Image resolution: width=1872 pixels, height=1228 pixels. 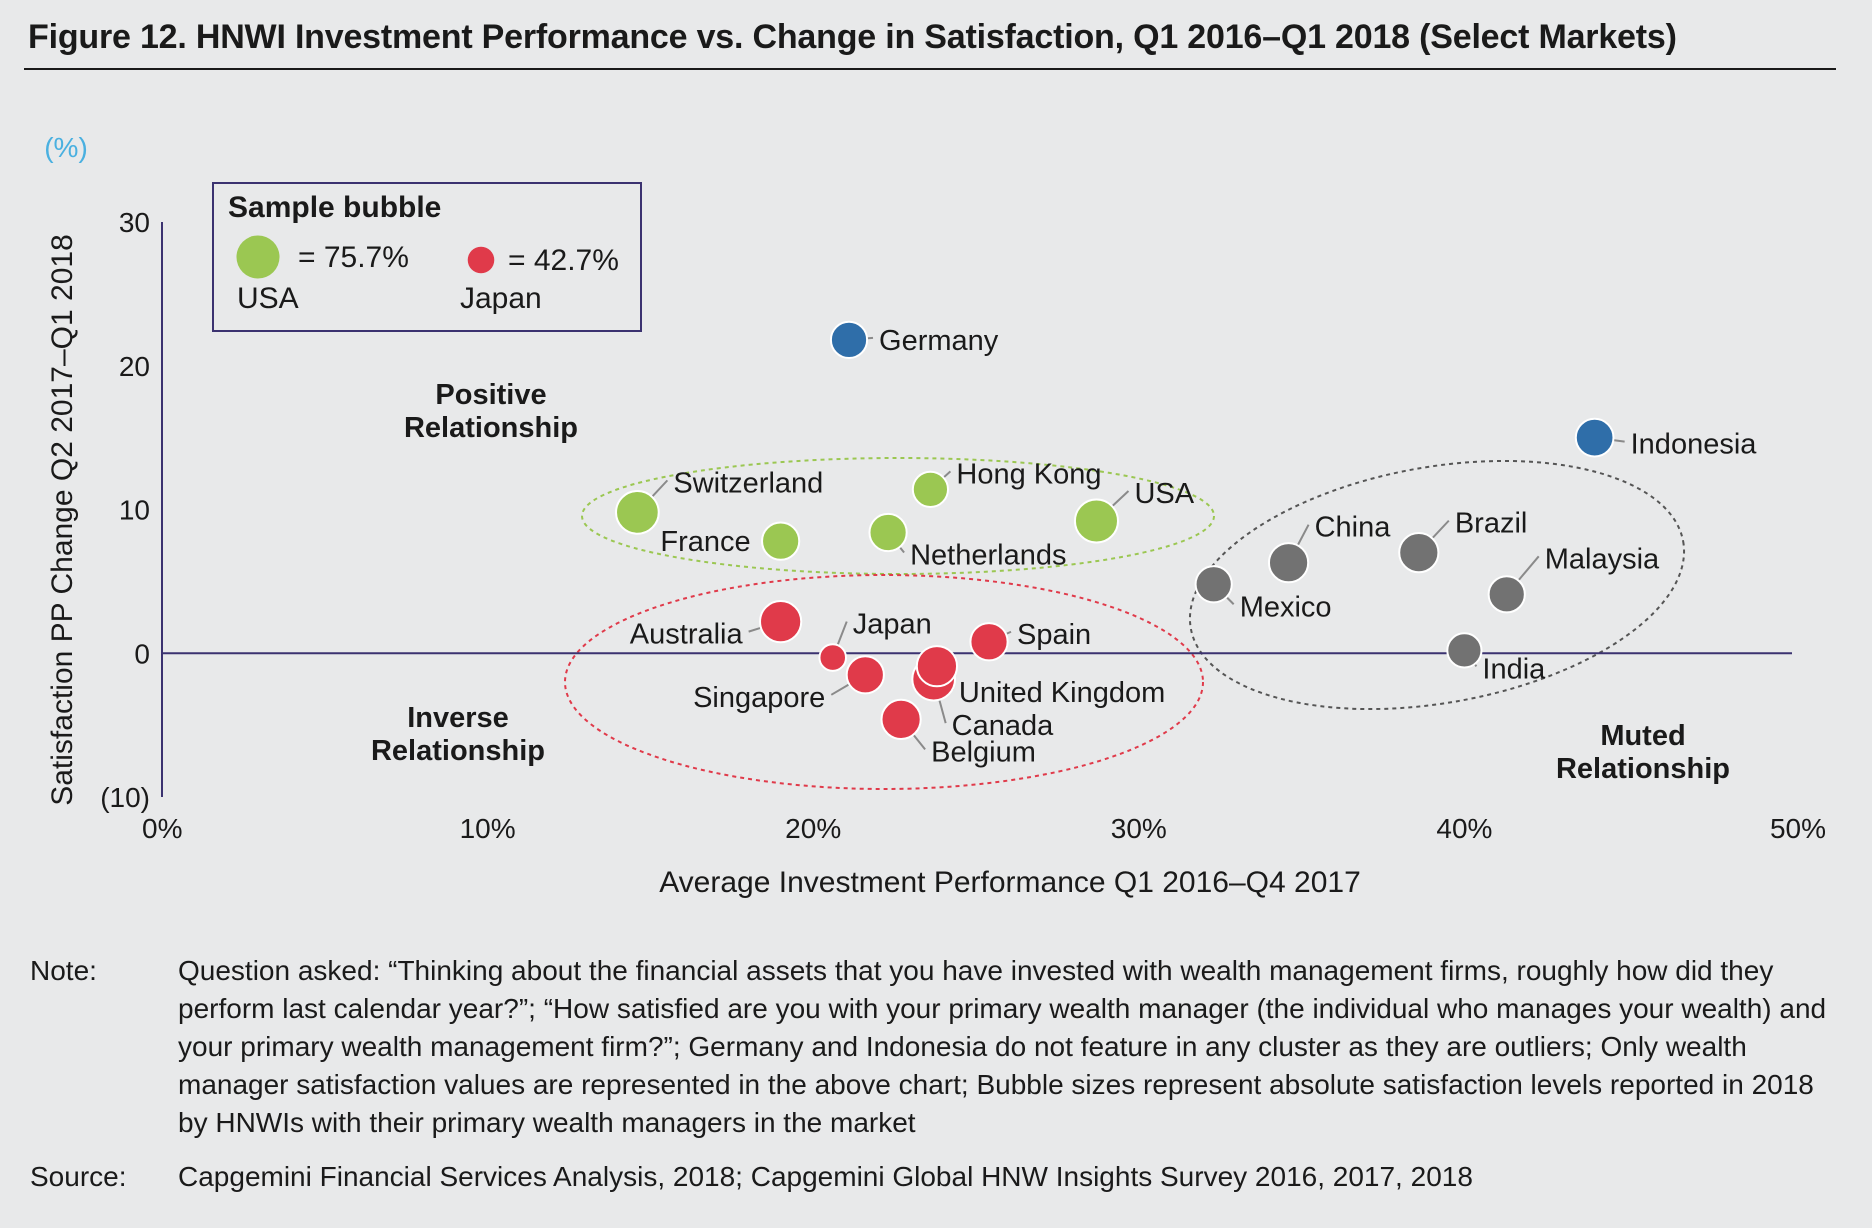 I want to click on annotation-muted-line-2: Relationship, so click(x=1643, y=769).